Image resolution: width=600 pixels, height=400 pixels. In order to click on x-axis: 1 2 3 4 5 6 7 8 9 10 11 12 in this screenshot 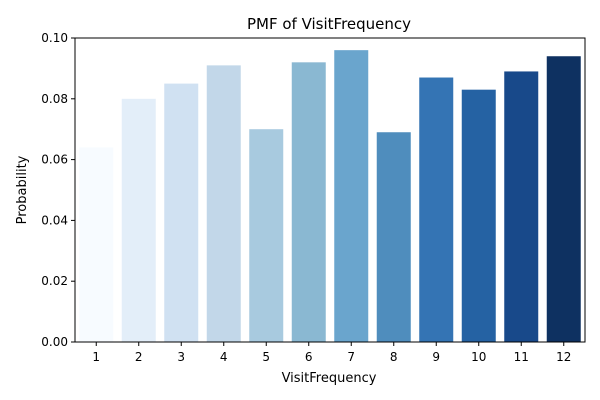, I will do `click(331, 353)`.